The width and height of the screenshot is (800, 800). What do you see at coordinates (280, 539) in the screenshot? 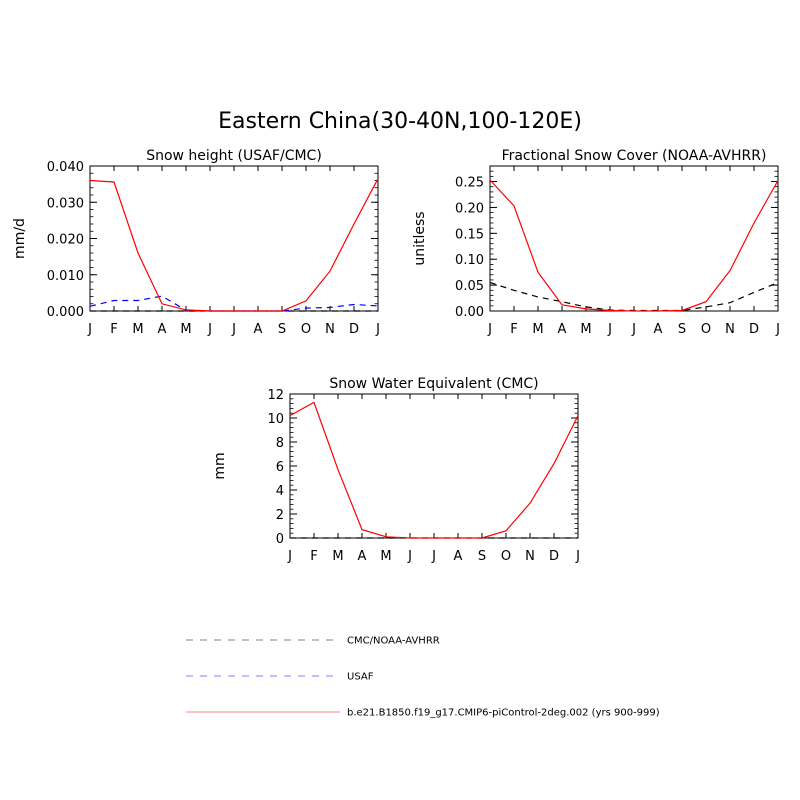
I see `swe-ytick-label: 0` at bounding box center [280, 539].